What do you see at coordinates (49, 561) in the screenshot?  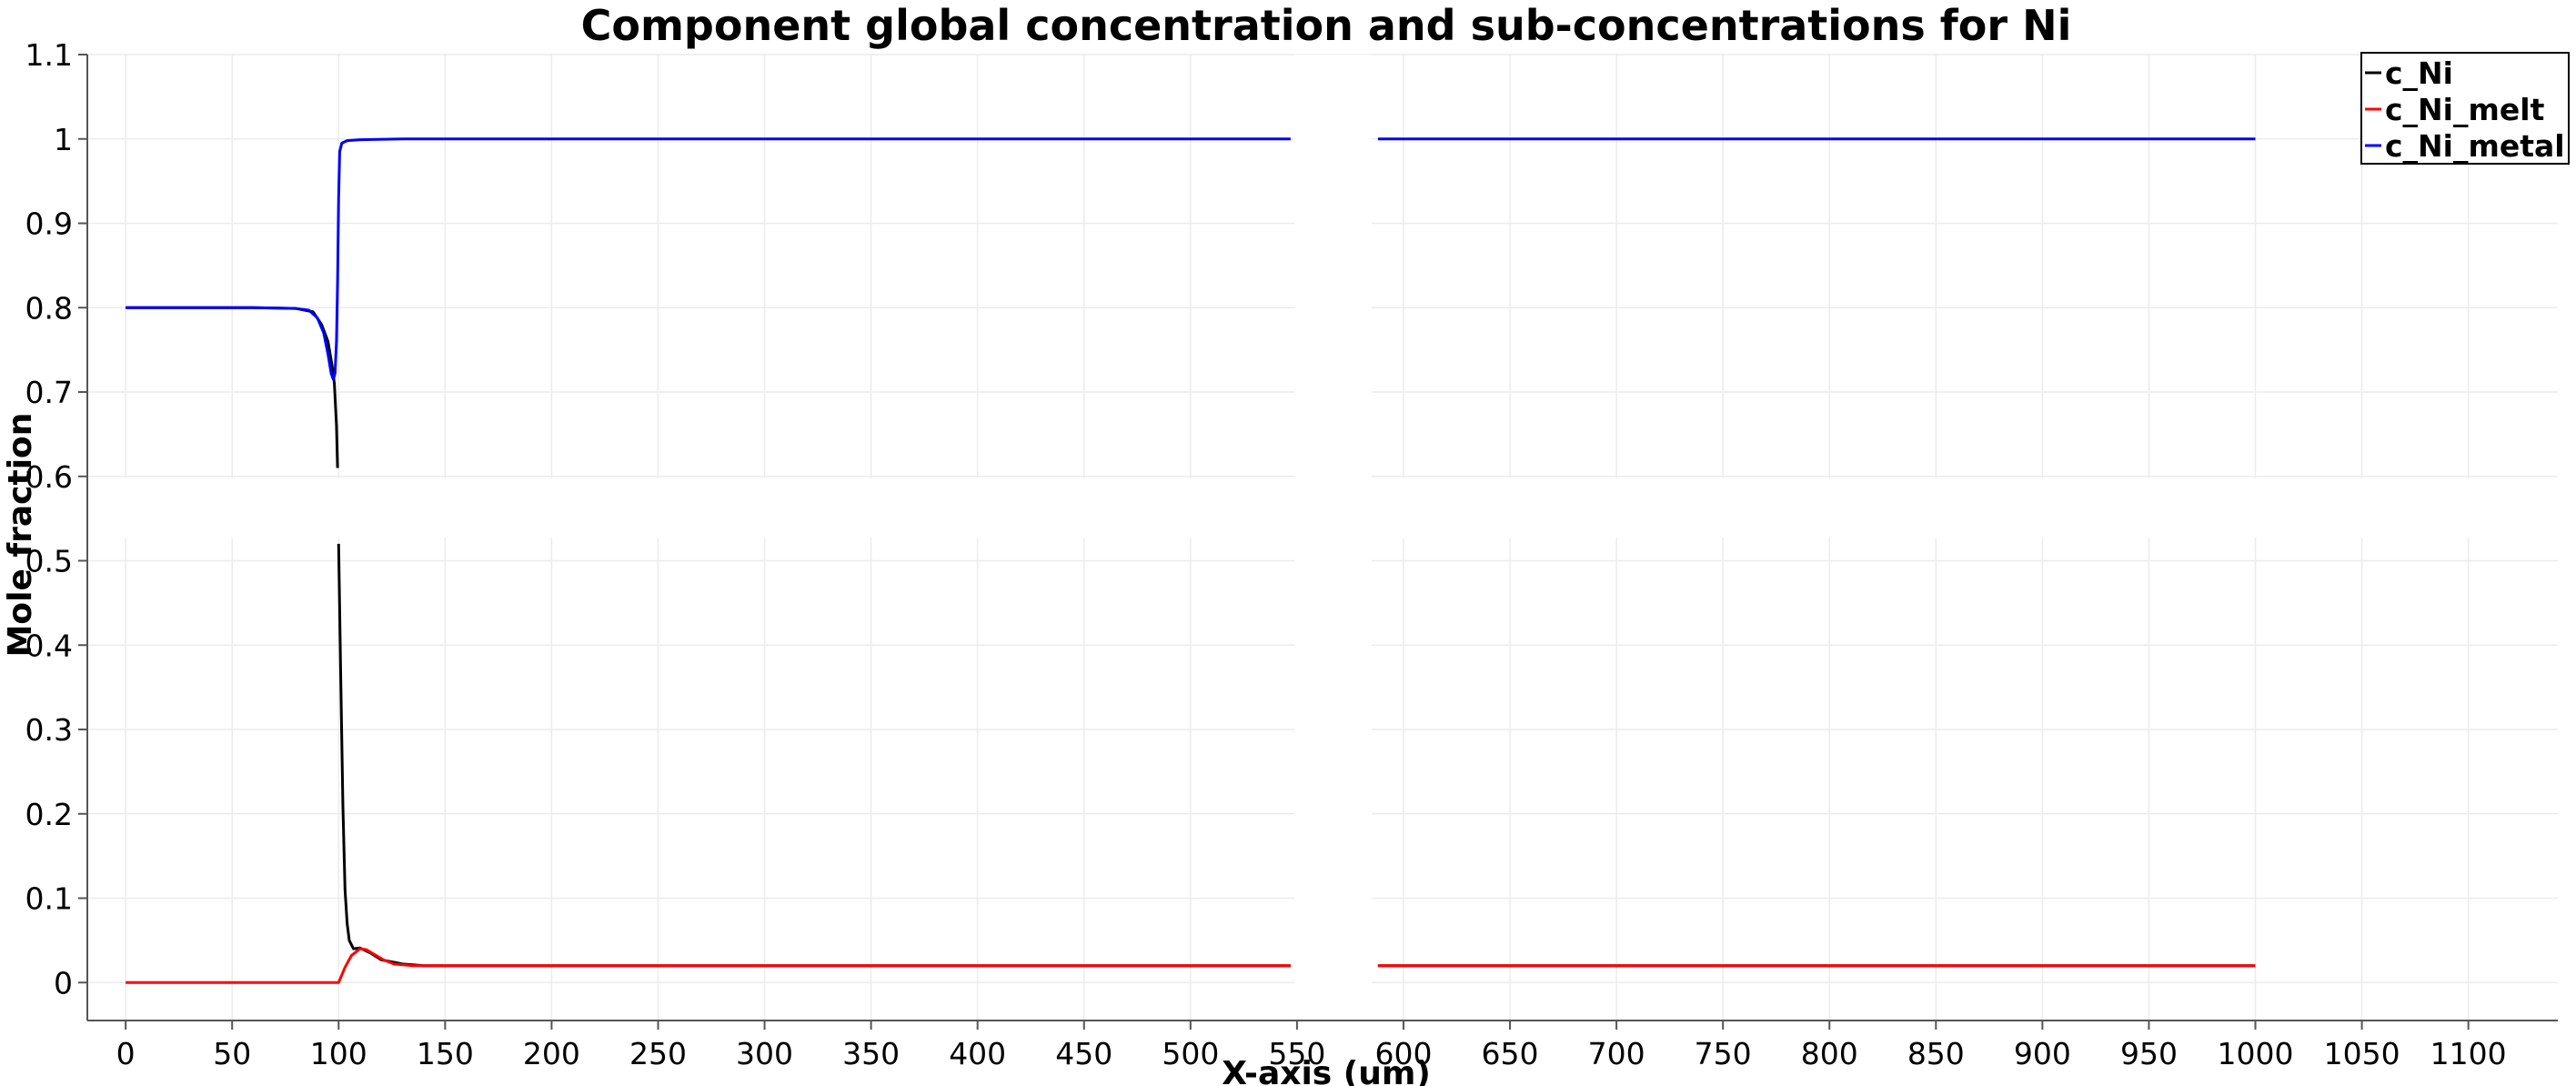 I see `y-tick-label: 0.5` at bounding box center [49, 561].